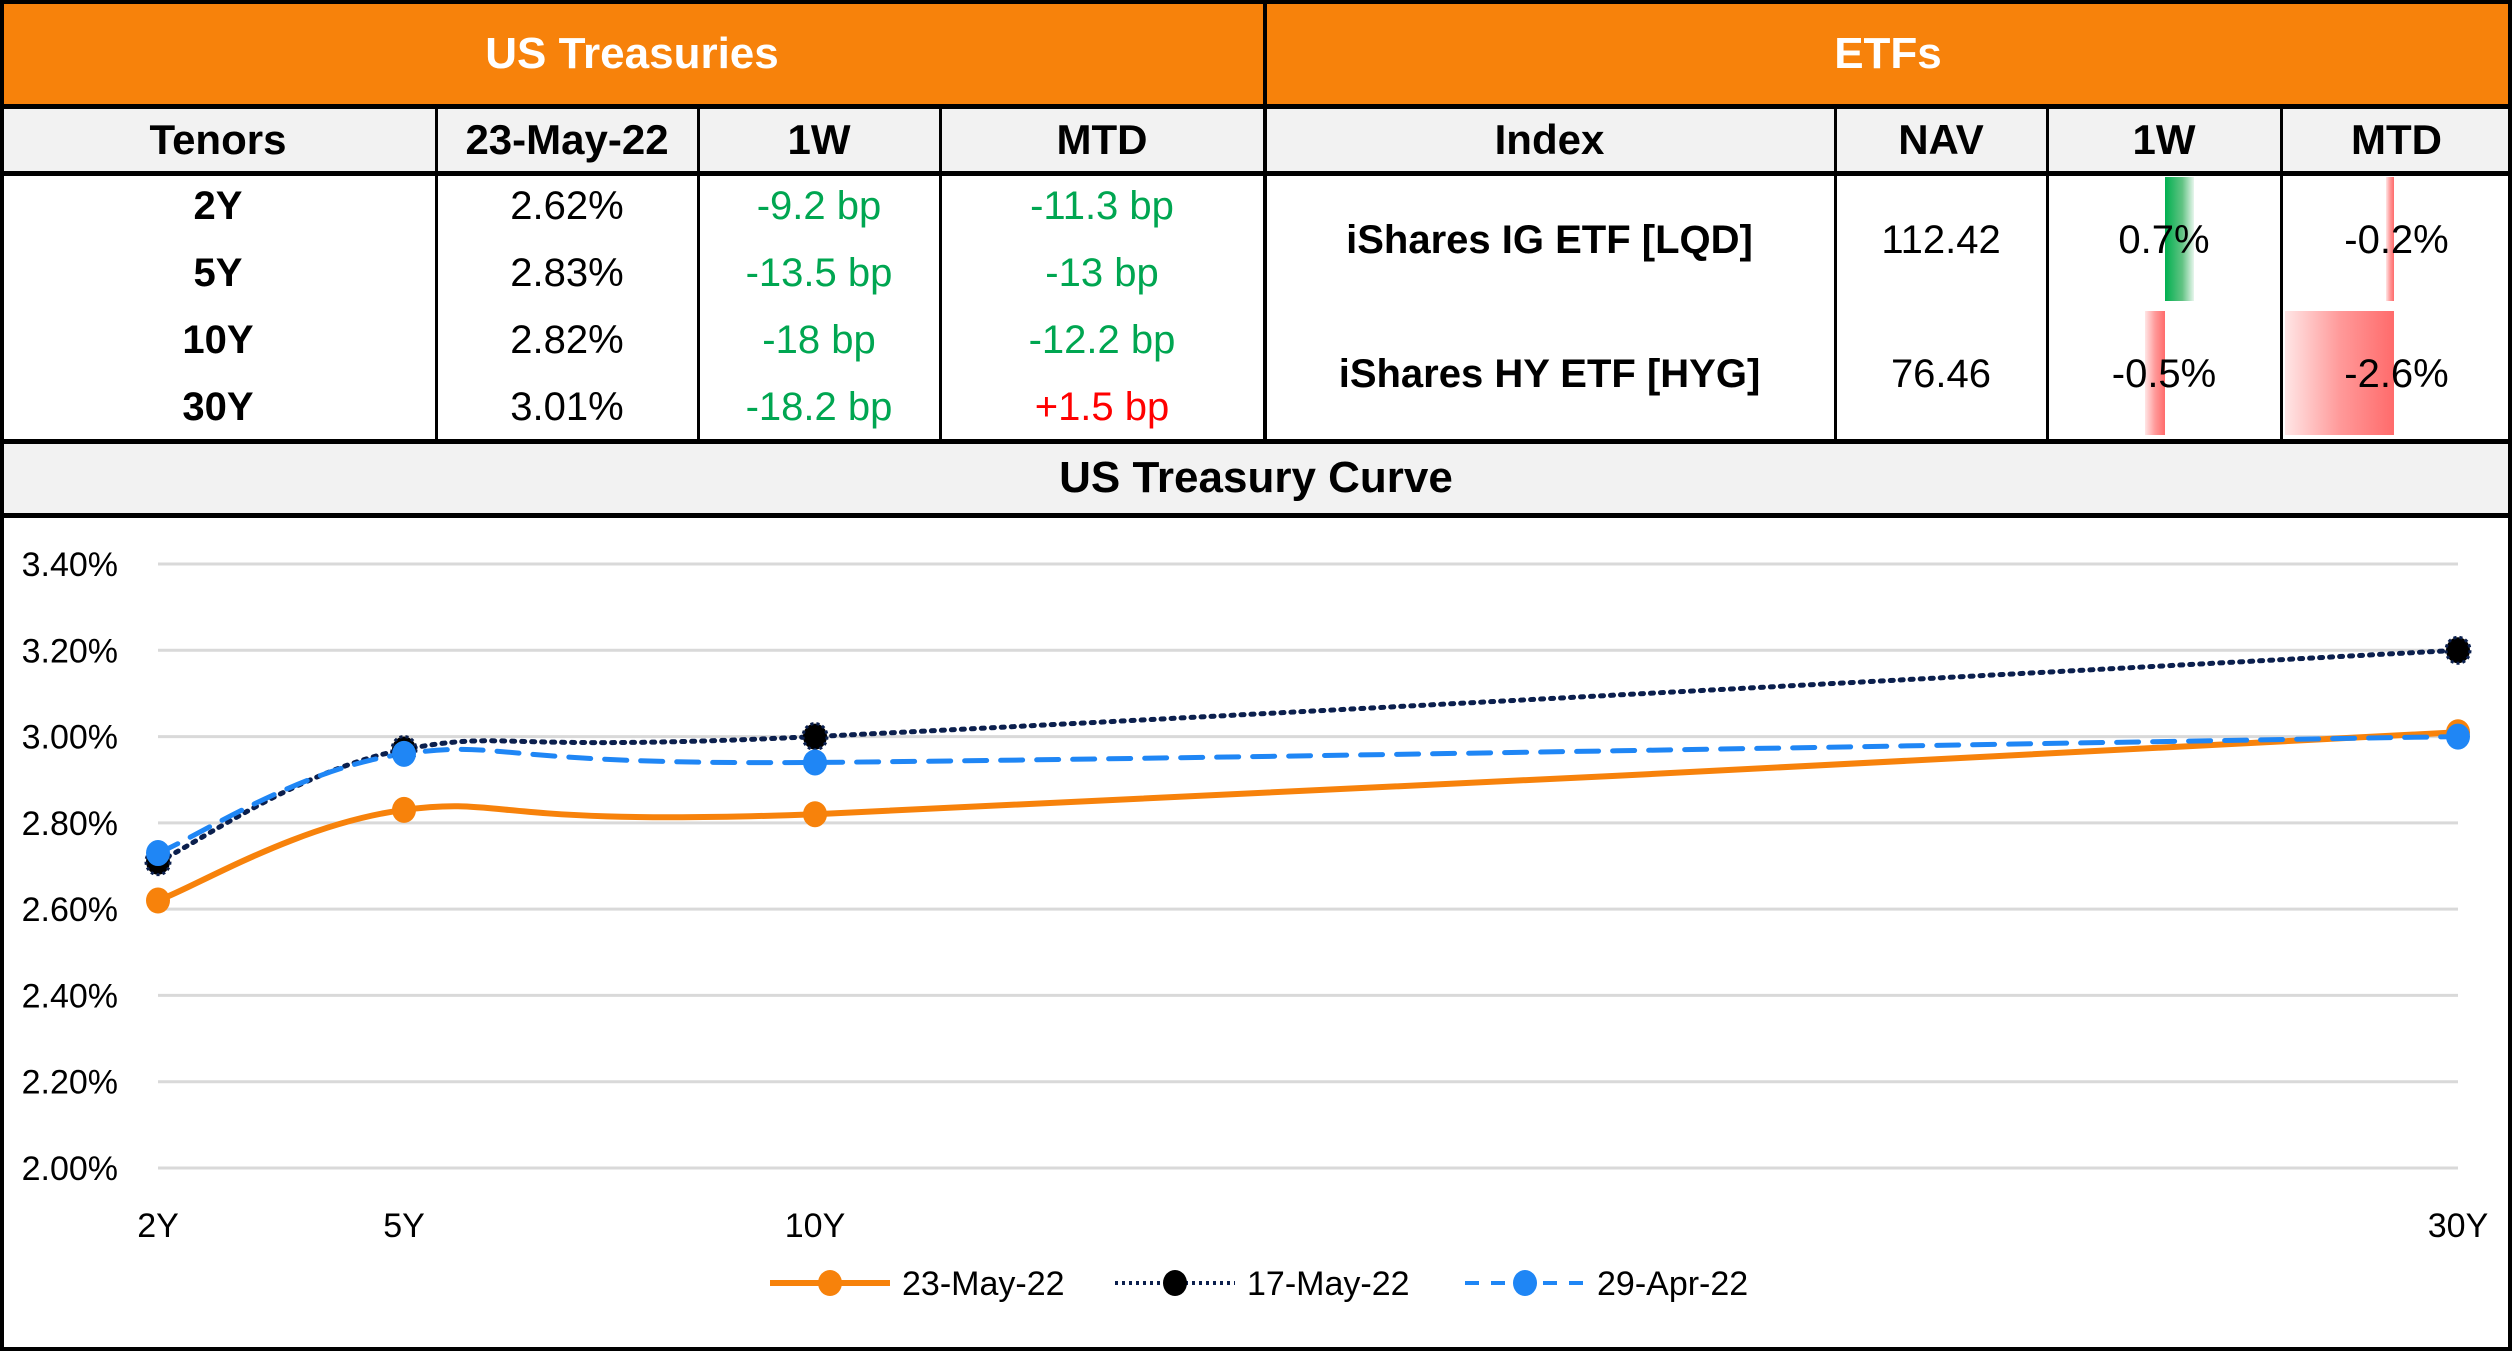 This screenshot has width=2512, height=1351. Describe the element at coordinates (819, 273) in the screenshot. I see `change-1w-cell: -13.5 bp` at that location.